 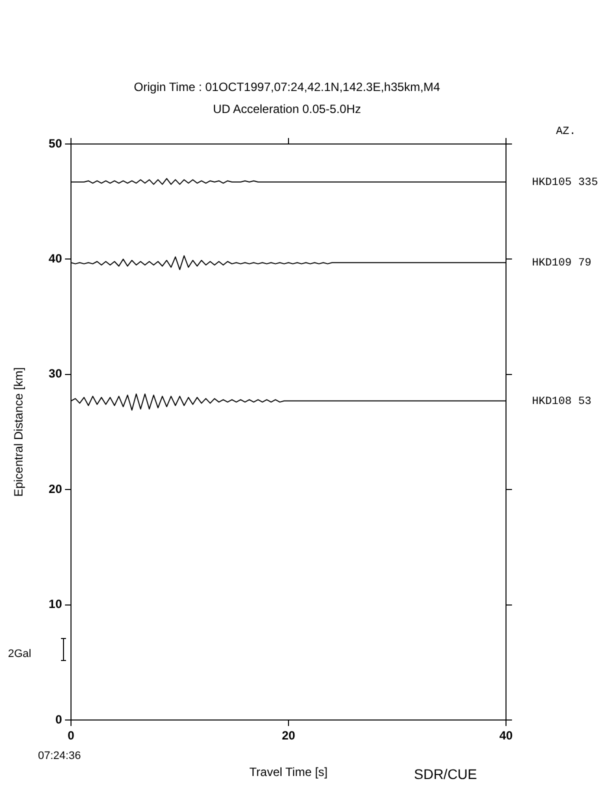 What do you see at coordinates (565, 182) in the screenshot?
I see `text: HKD105 335` at bounding box center [565, 182].